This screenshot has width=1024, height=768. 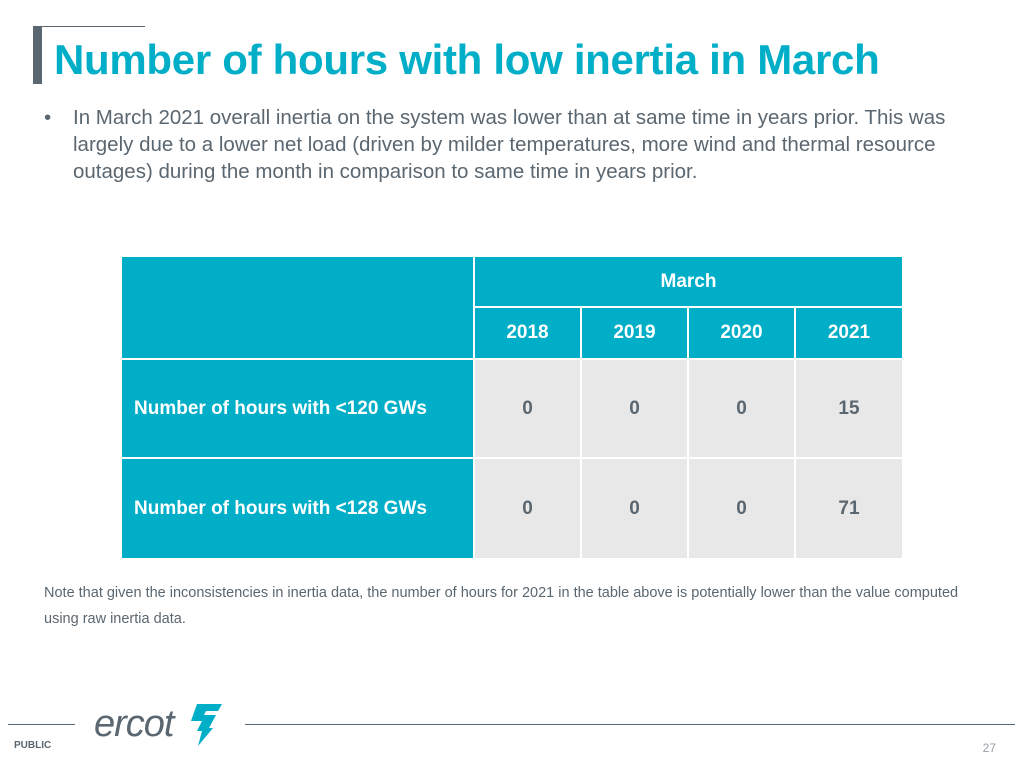 What do you see at coordinates (849, 508) in the screenshot?
I see `table-cell: 71` at bounding box center [849, 508].